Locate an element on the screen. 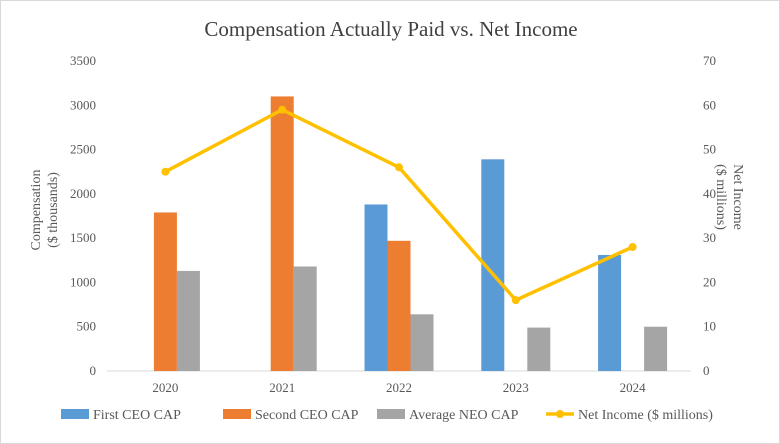 Image resolution: width=780 pixels, height=444 pixels. bar-first-ceo-cap-2023 is located at coordinates (493, 265).